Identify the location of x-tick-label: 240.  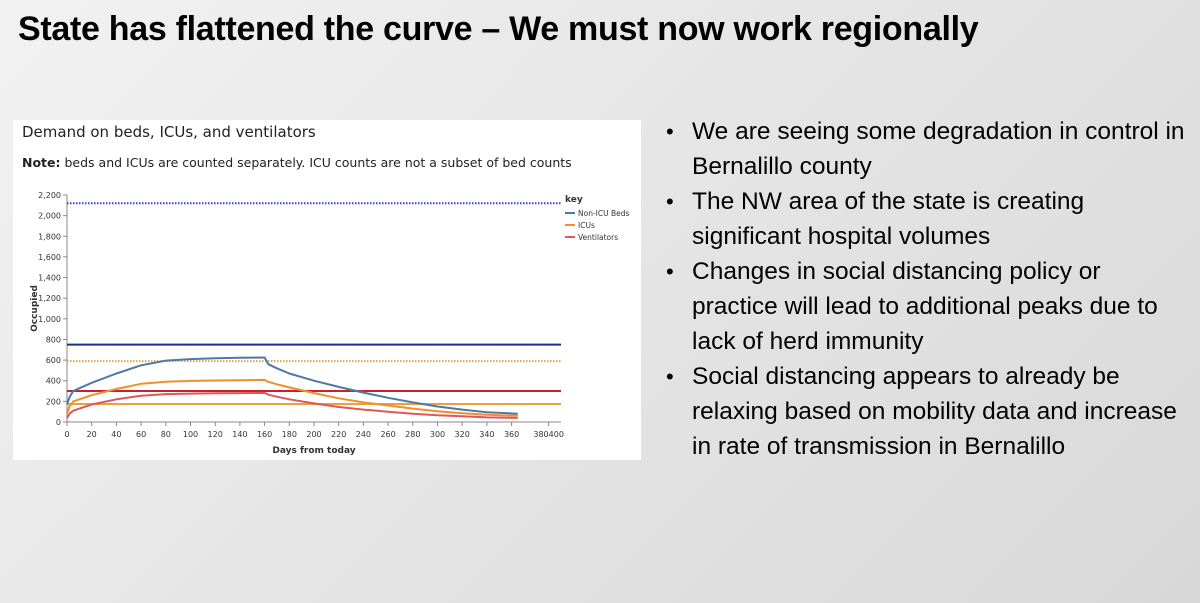
(363, 434).